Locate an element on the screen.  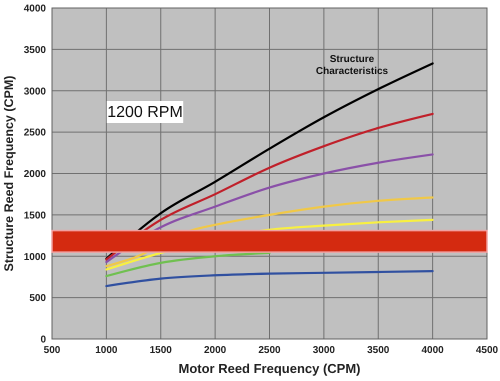
y-tick-label: 4000 is located at coordinates (35, 9).